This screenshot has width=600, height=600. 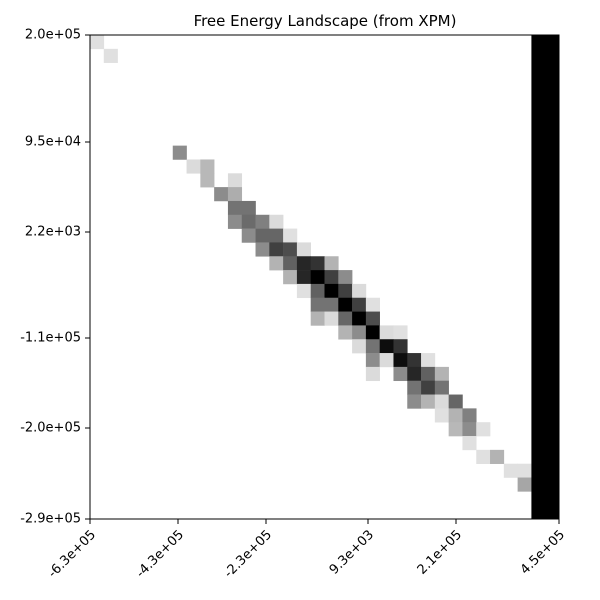 What do you see at coordinates (53, 232) in the screenshot?
I see `y-tick-label: 2.2e+03` at bounding box center [53, 232].